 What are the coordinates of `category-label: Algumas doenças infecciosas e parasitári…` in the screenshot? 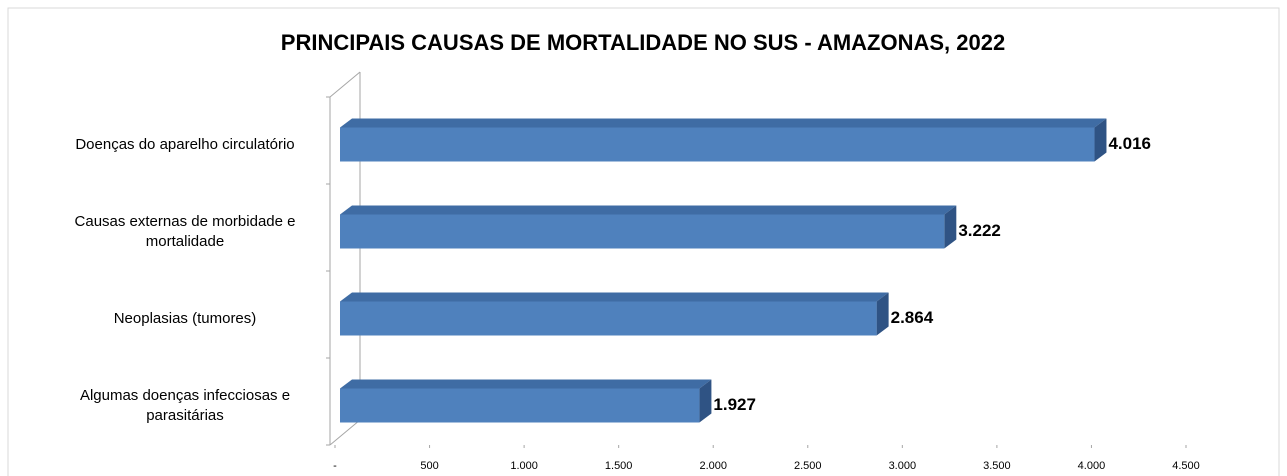 It's located at (185, 405).